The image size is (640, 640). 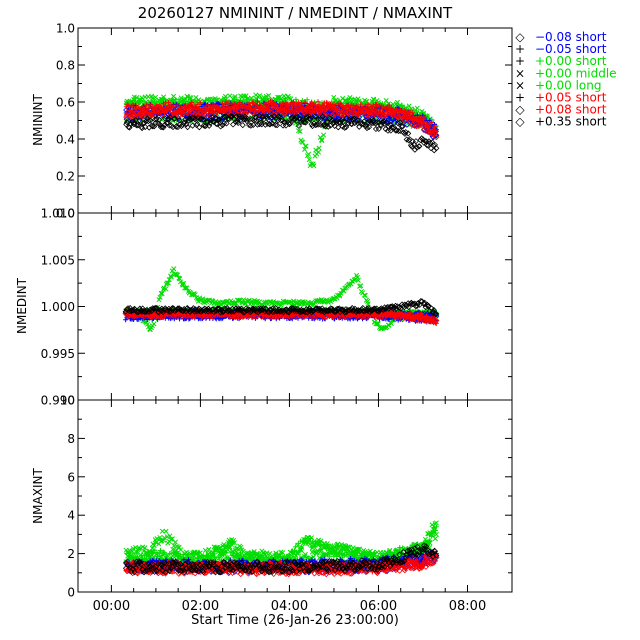 What do you see at coordinates (65, 177) in the screenshot?
I see `y-tick-label: 0.2` at bounding box center [65, 177].